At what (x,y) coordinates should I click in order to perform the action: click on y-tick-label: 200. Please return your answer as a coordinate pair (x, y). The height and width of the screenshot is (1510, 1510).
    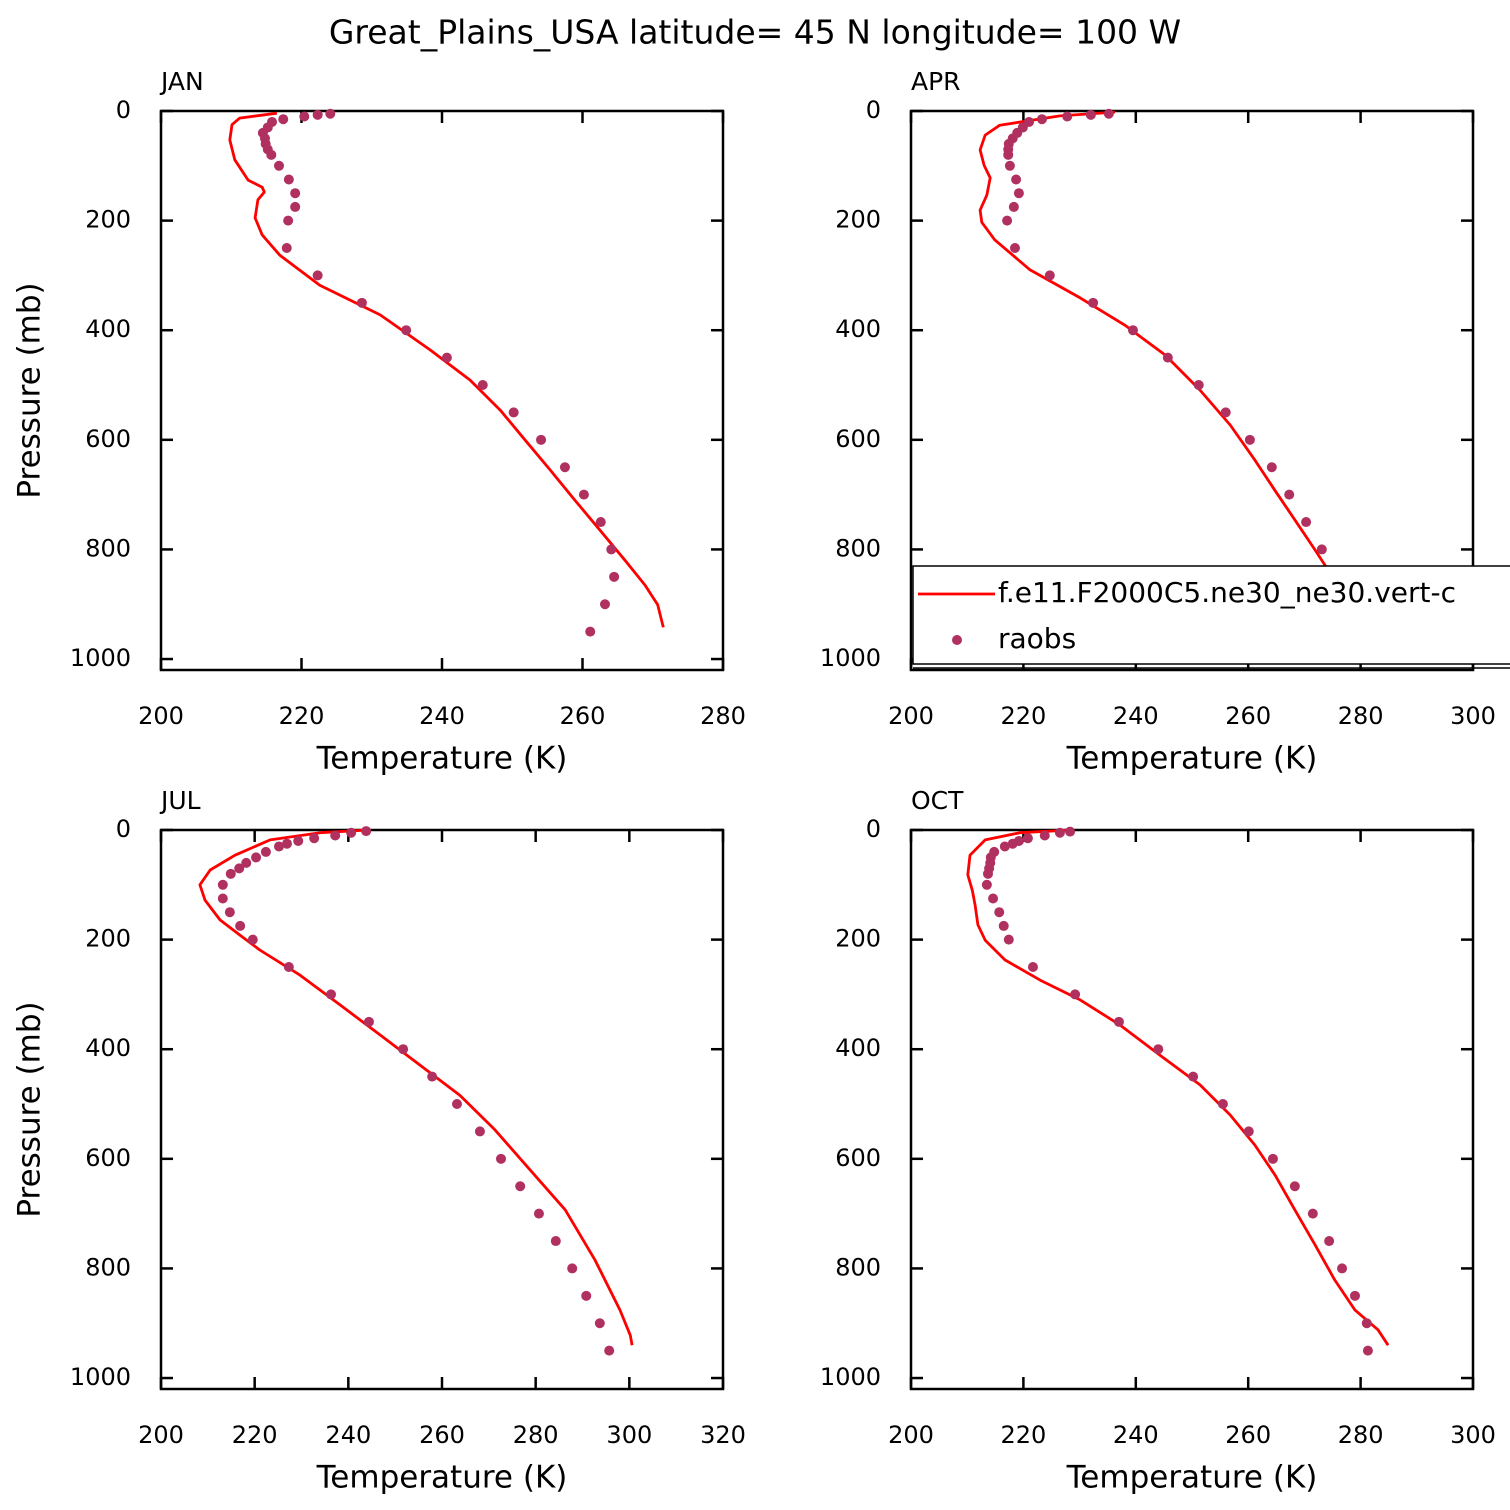
    Looking at the image, I should click on (858, 220).